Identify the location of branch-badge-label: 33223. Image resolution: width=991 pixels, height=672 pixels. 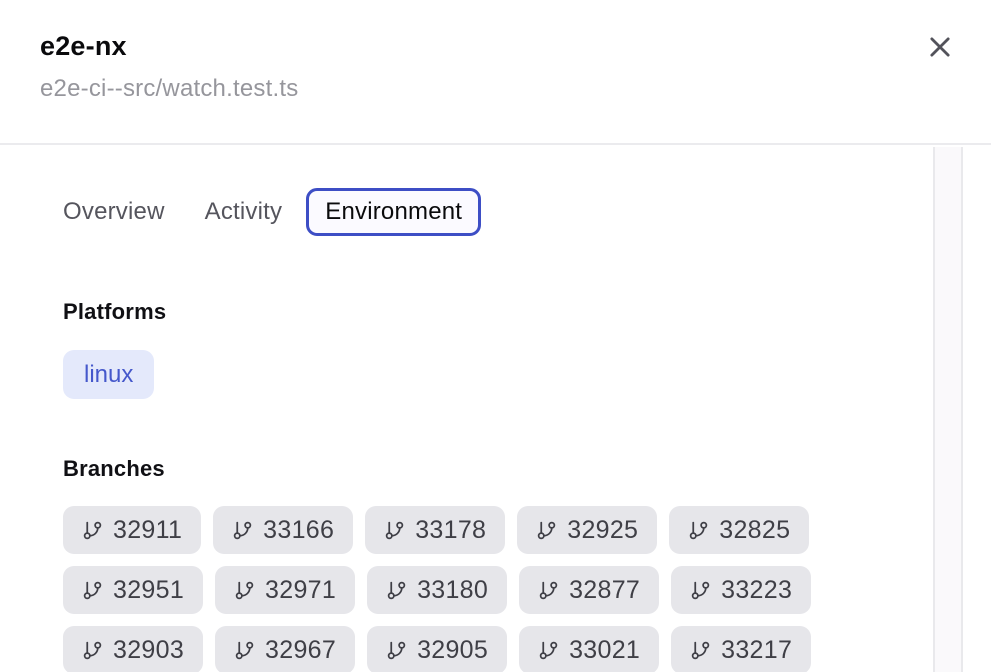
(757, 589).